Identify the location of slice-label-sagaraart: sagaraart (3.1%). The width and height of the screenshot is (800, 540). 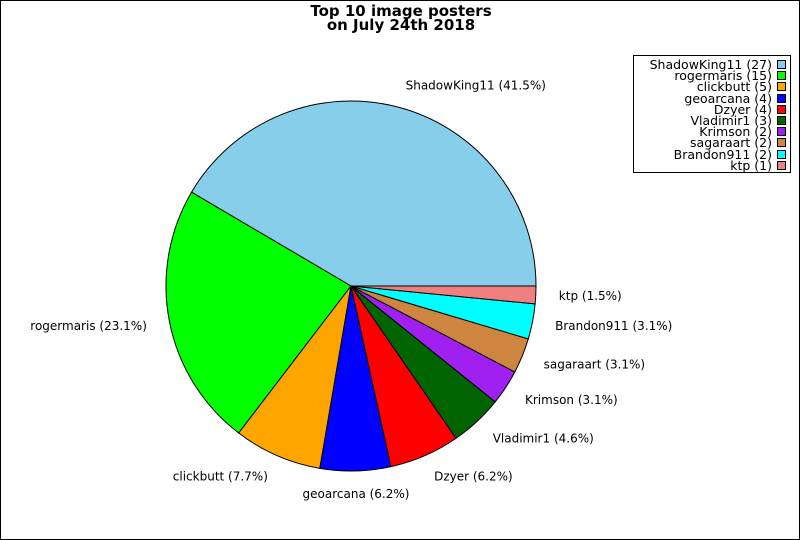
(595, 364).